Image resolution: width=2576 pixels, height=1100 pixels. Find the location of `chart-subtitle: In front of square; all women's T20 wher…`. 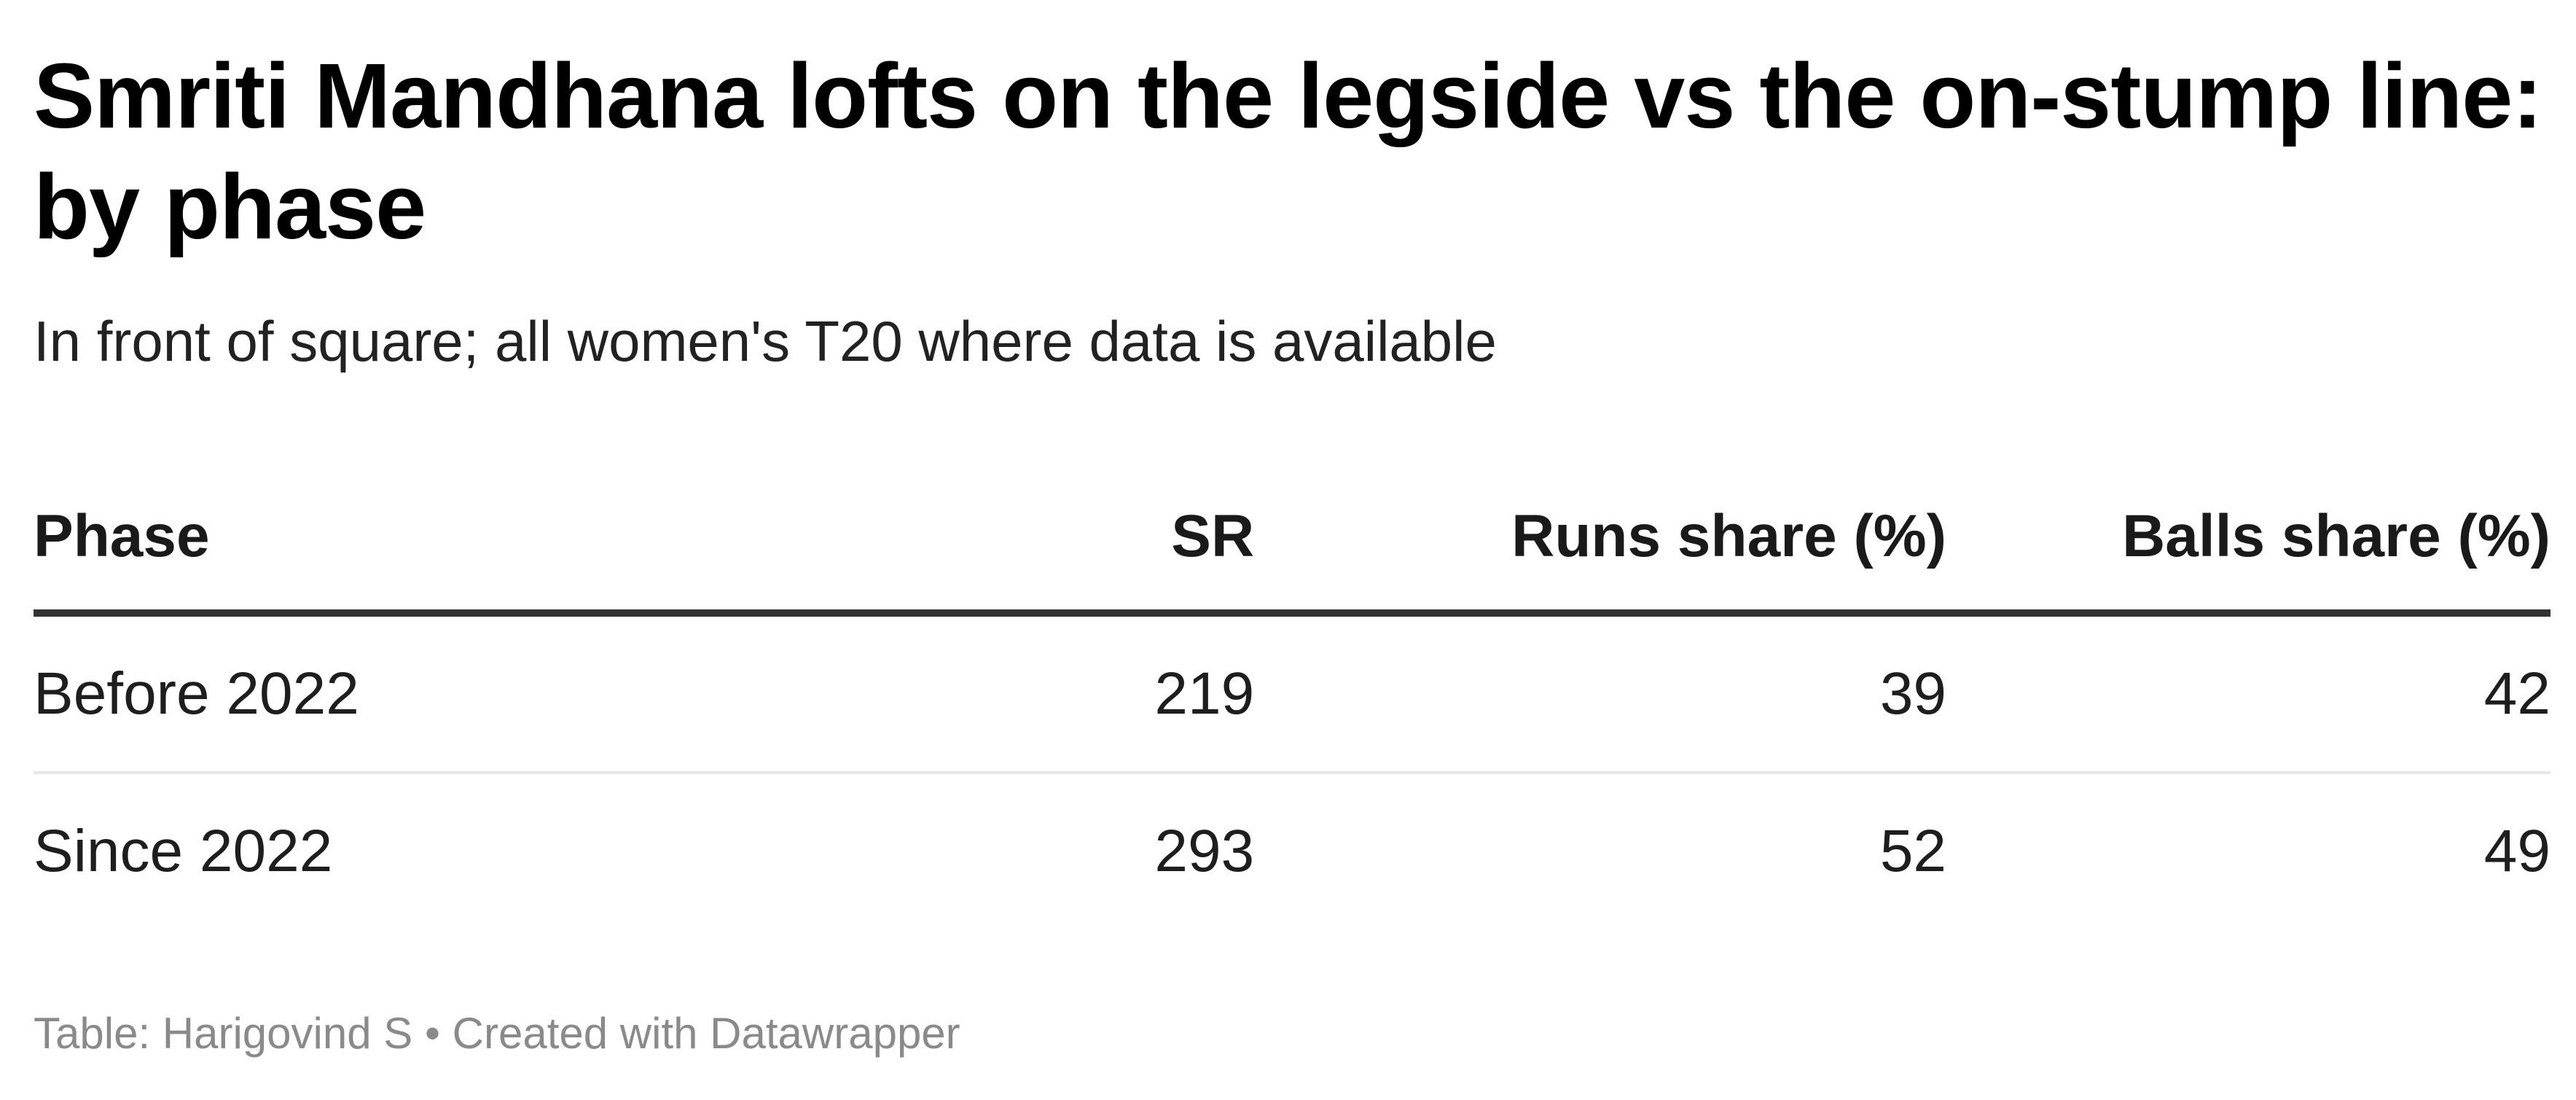

chart-subtitle: In front of square; all women's T20 wher… is located at coordinates (765, 341).